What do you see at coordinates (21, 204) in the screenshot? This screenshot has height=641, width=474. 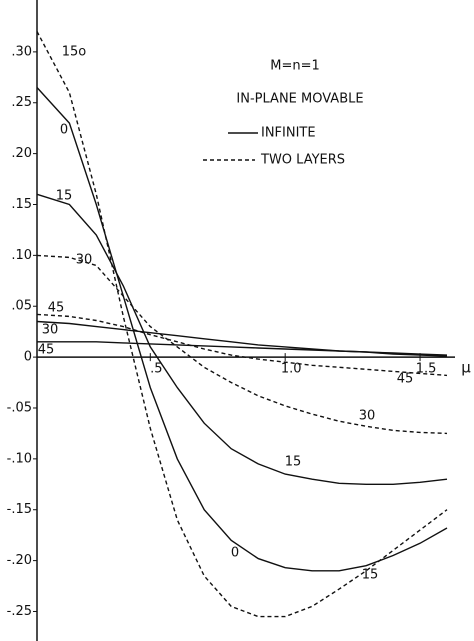 I see `y-tick-label: .15` at bounding box center [21, 204].